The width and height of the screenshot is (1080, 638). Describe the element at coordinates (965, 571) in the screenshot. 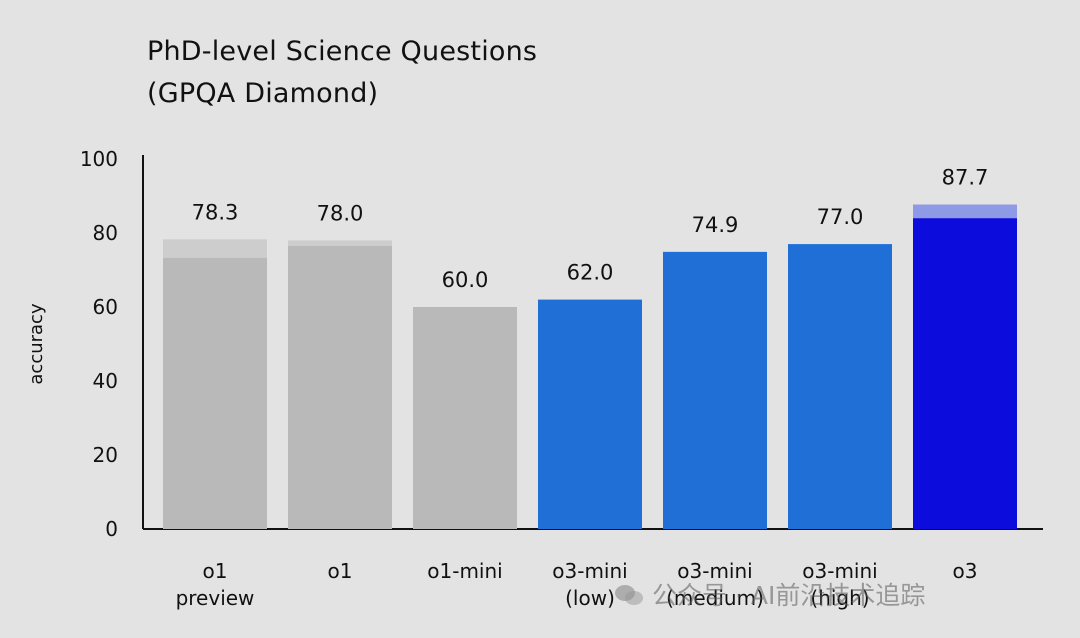

I see `x-tick-label: o3` at that location.